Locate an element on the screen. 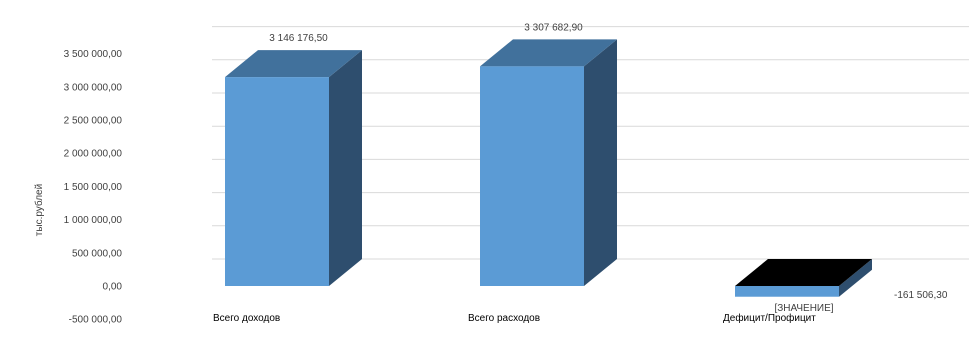 This screenshot has width=969, height=361. y-tick-label: 2 000 000,00 is located at coordinates (93, 154).